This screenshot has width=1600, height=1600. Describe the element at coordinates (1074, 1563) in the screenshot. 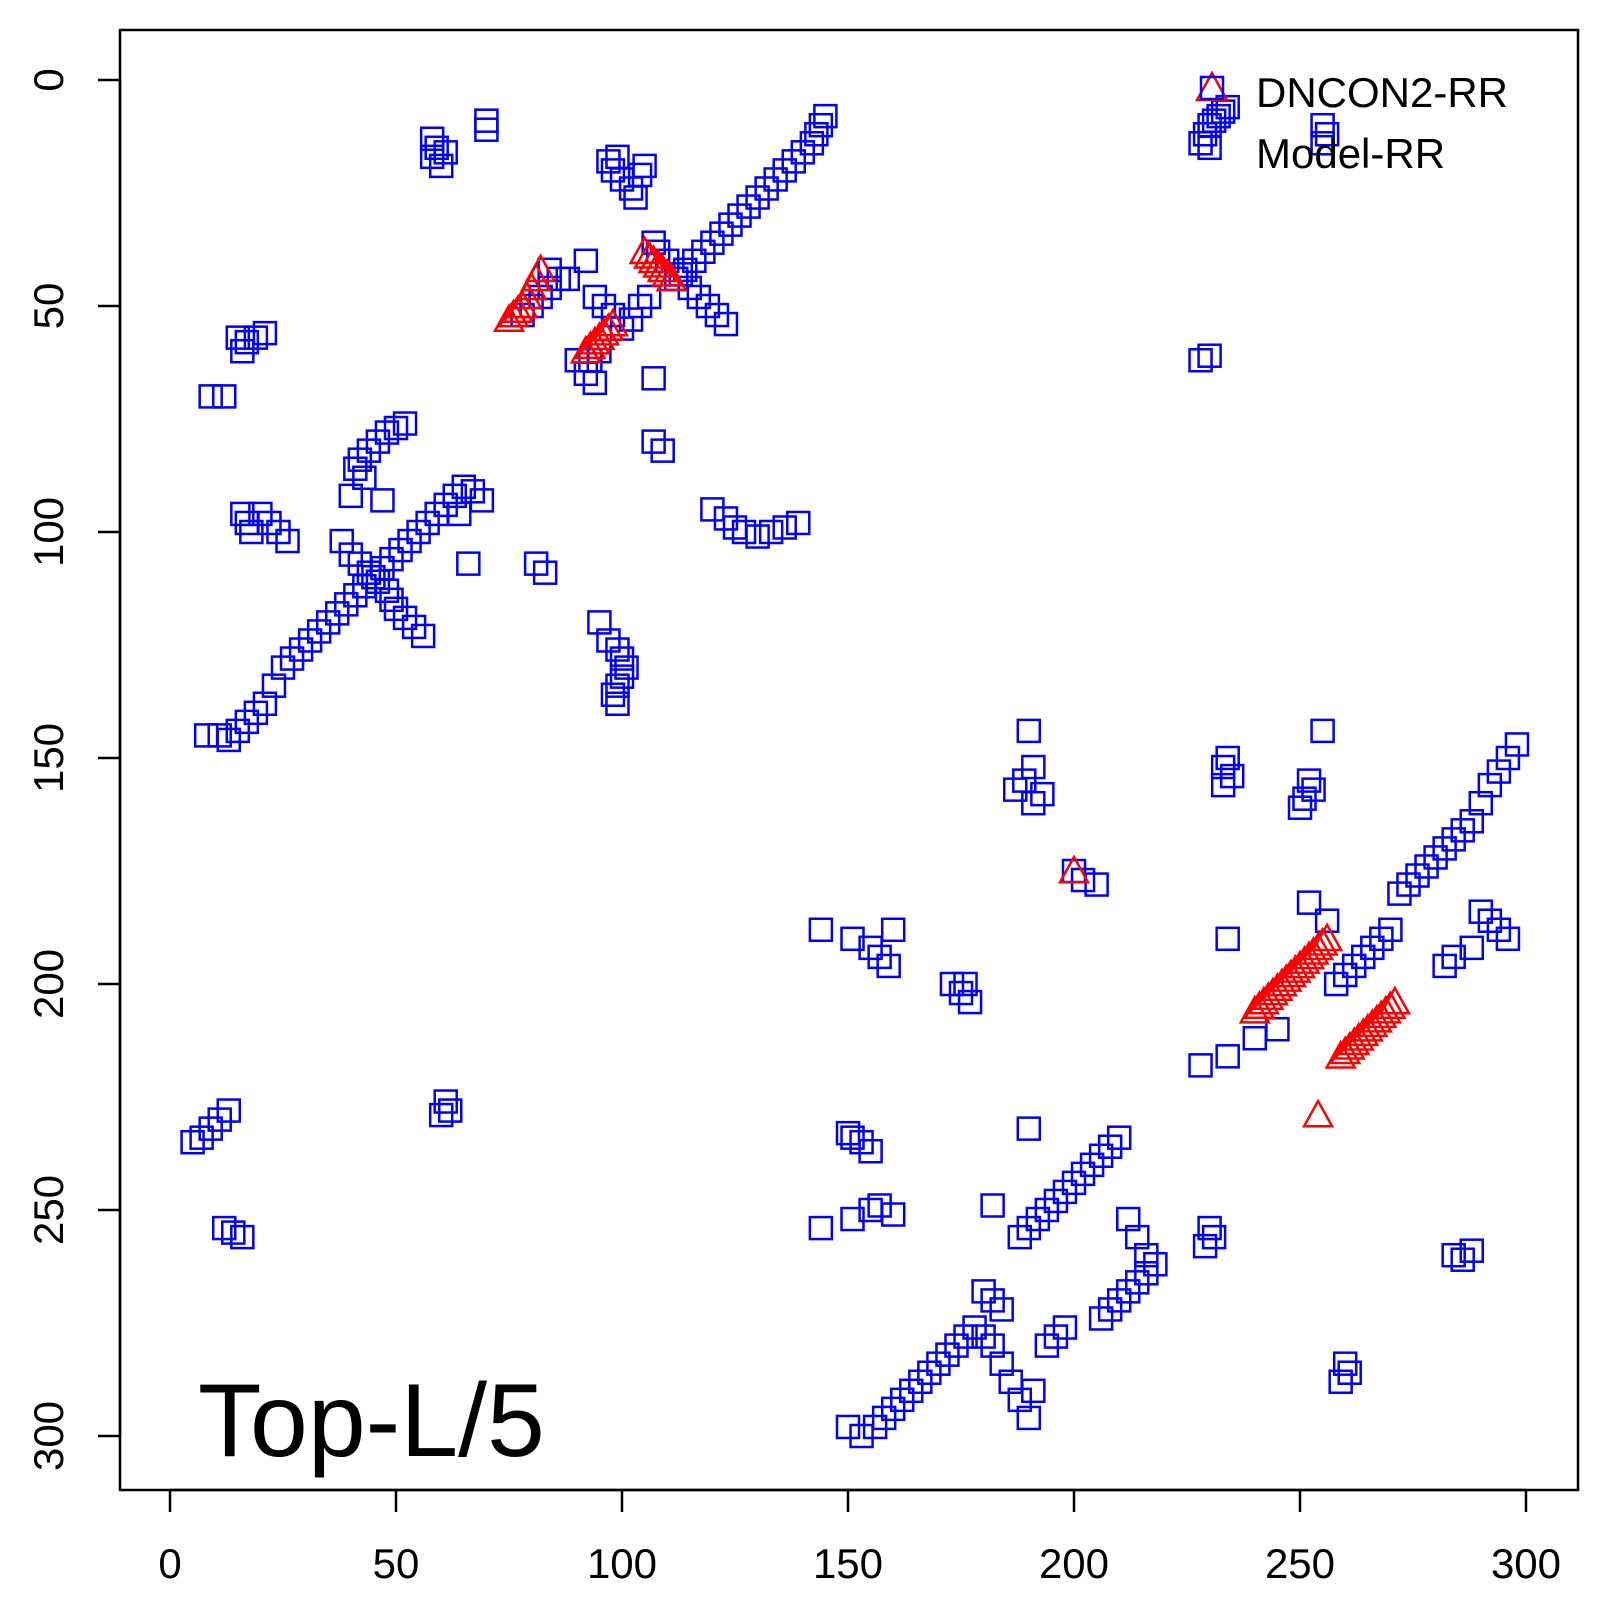

I see `x-tick-label: 200` at that location.